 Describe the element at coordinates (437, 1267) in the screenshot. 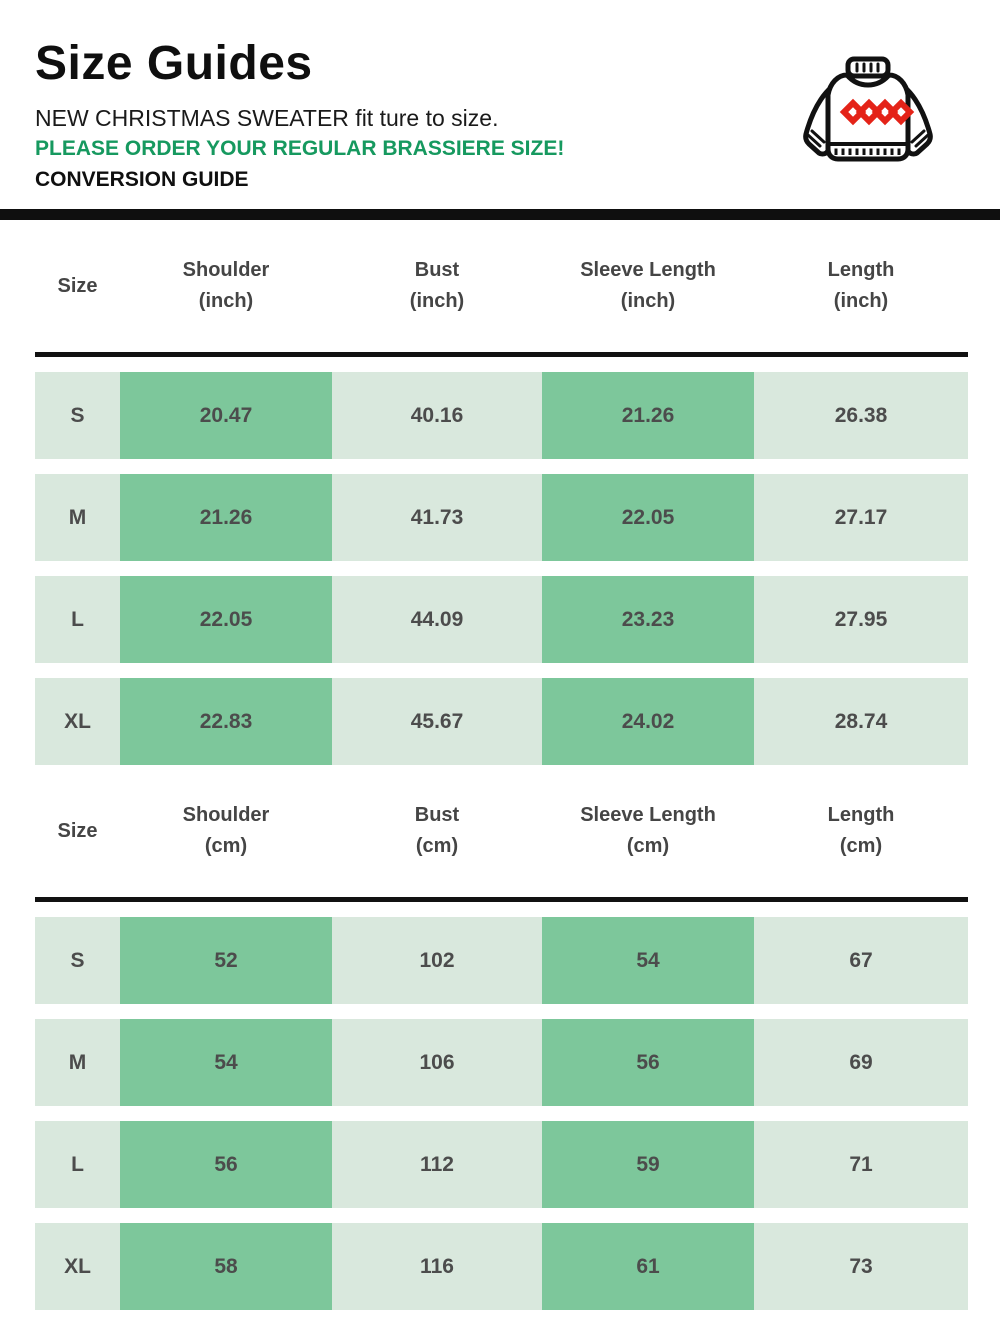

I see `bust-cell: 116` at that location.